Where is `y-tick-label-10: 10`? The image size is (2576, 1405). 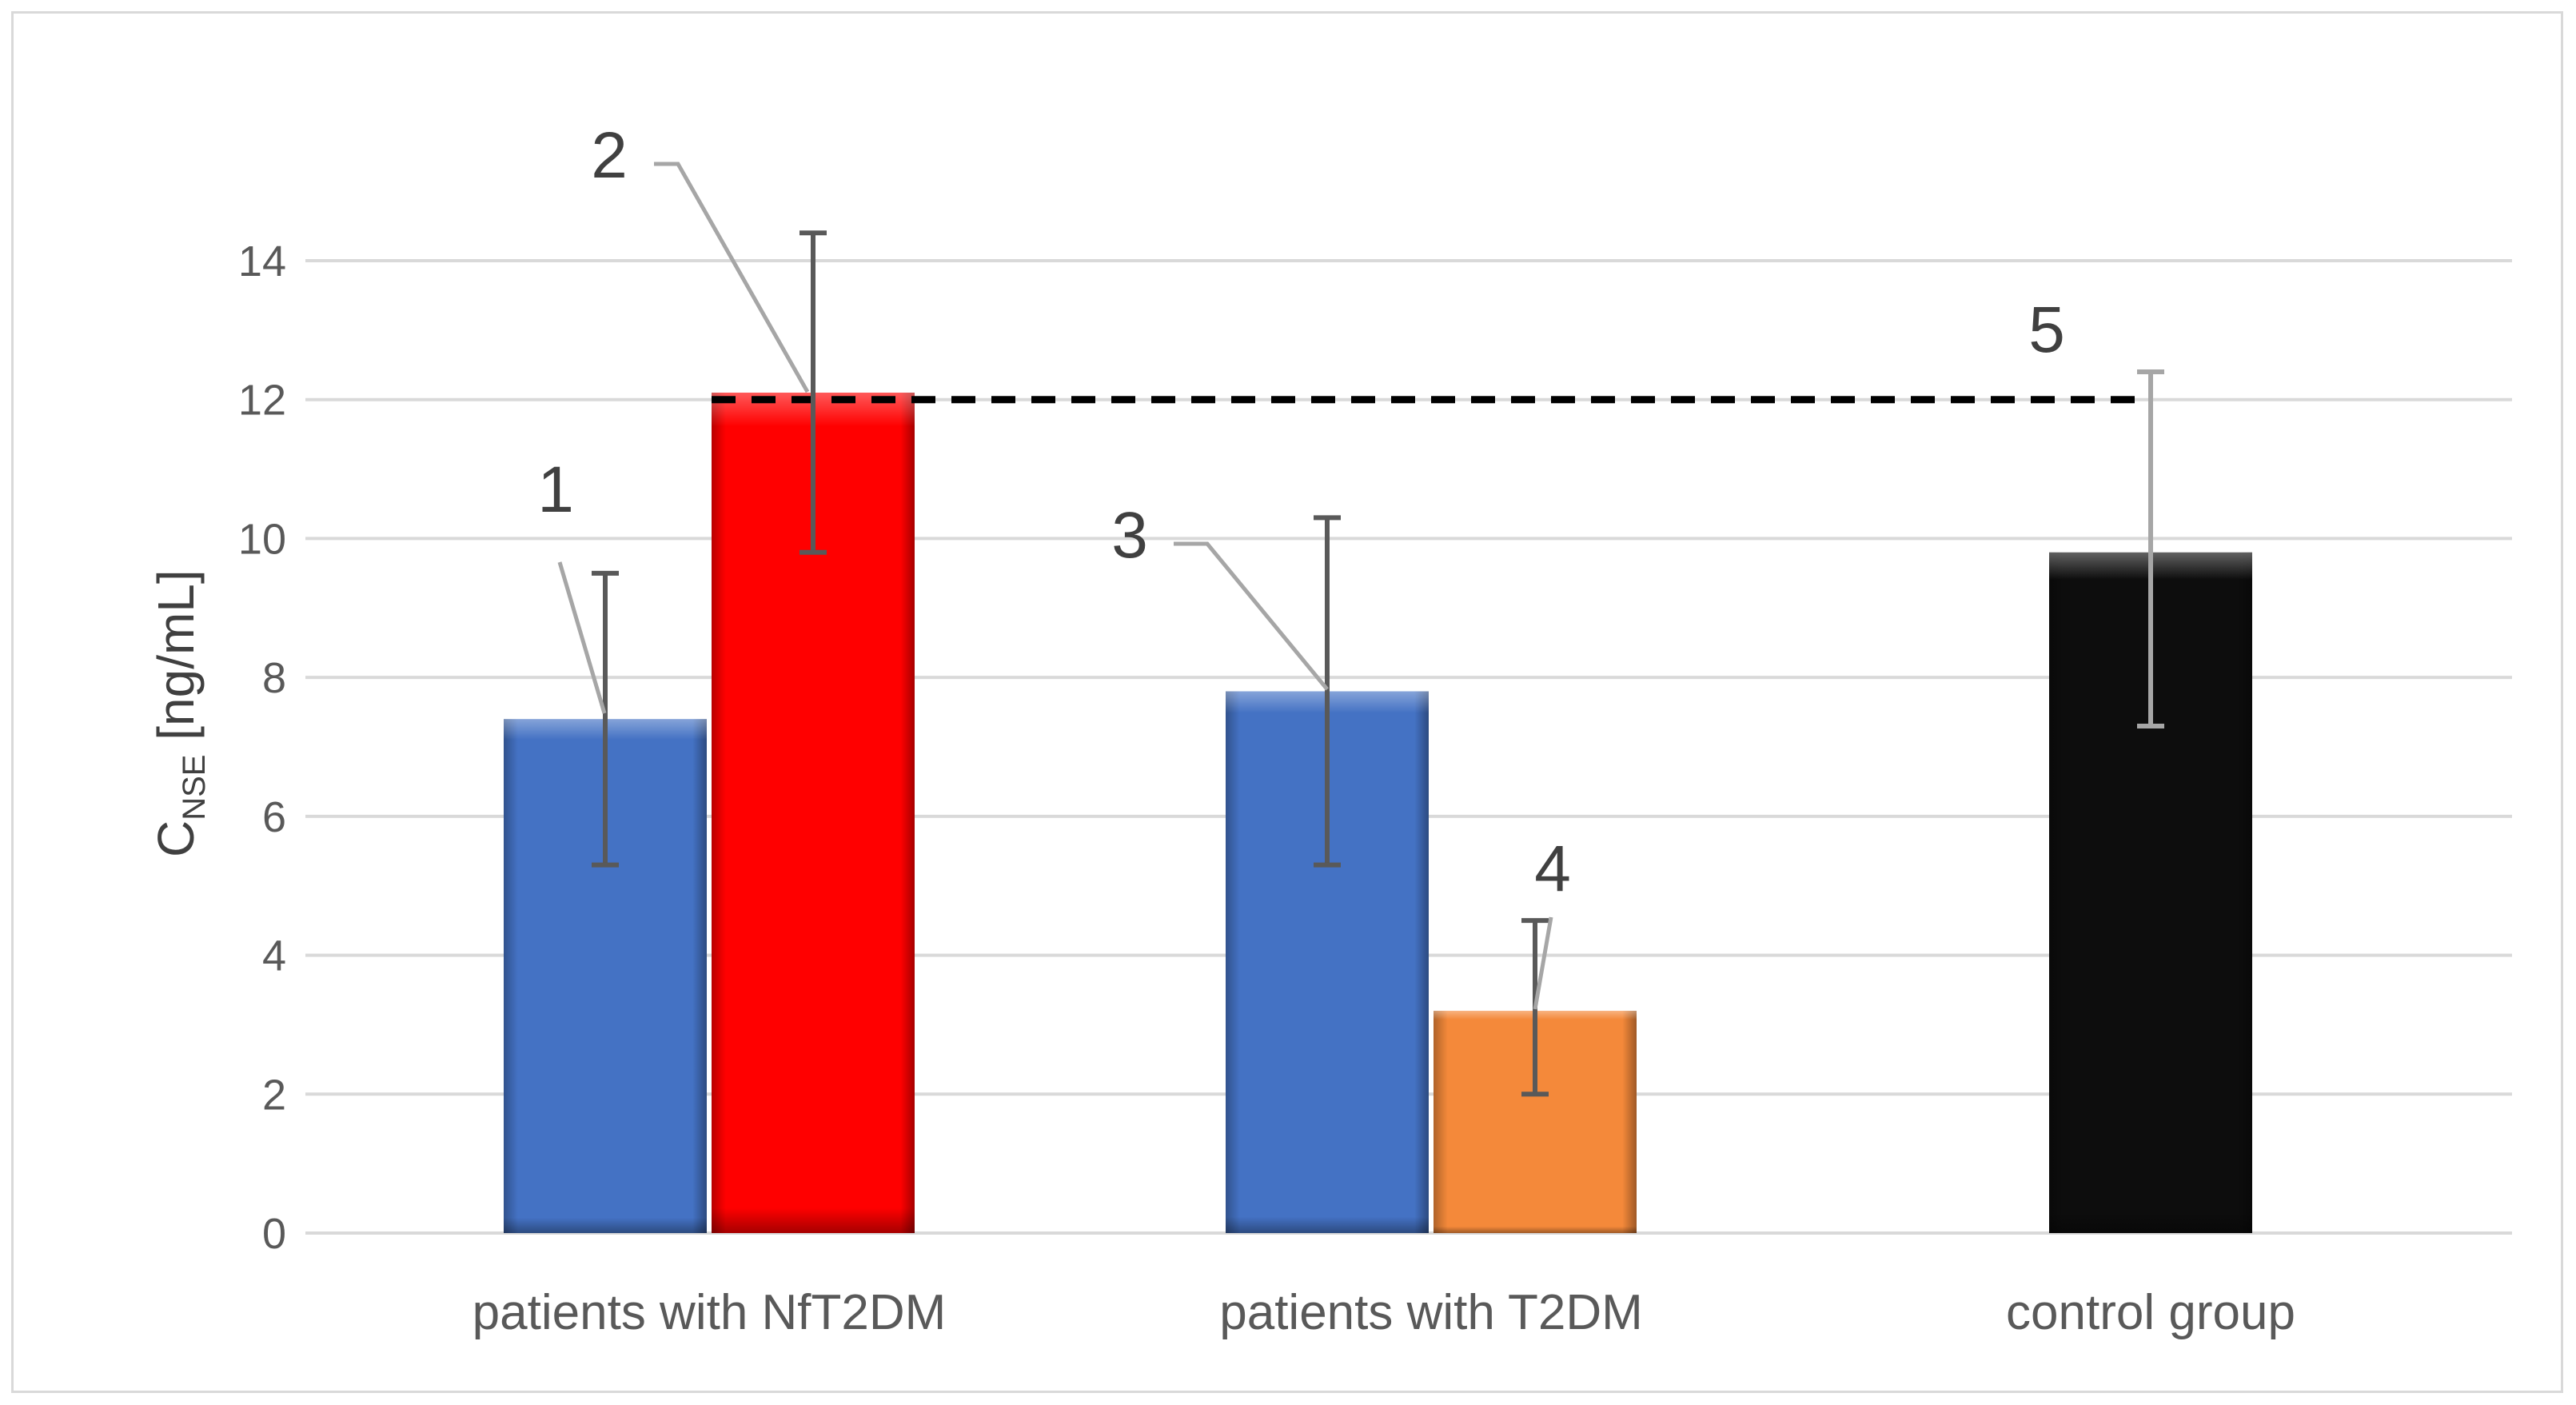
y-tick-label-10: 10 is located at coordinates (262, 539).